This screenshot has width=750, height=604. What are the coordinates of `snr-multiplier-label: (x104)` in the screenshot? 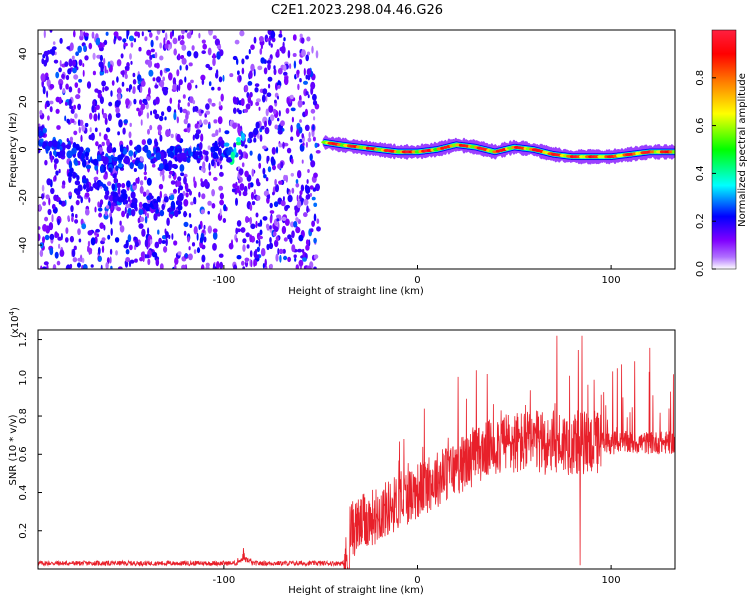 It's located at (14, 322).